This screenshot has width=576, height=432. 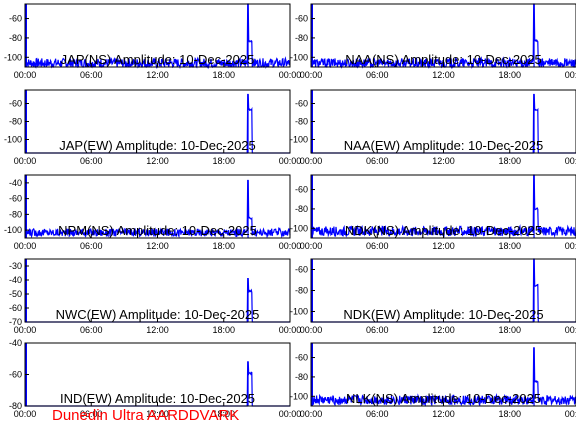 What do you see at coordinates (443, 398) in the screenshot?
I see `panel-title: NLK(NS) Amplitude: 10-Dec-2025` at bounding box center [443, 398].